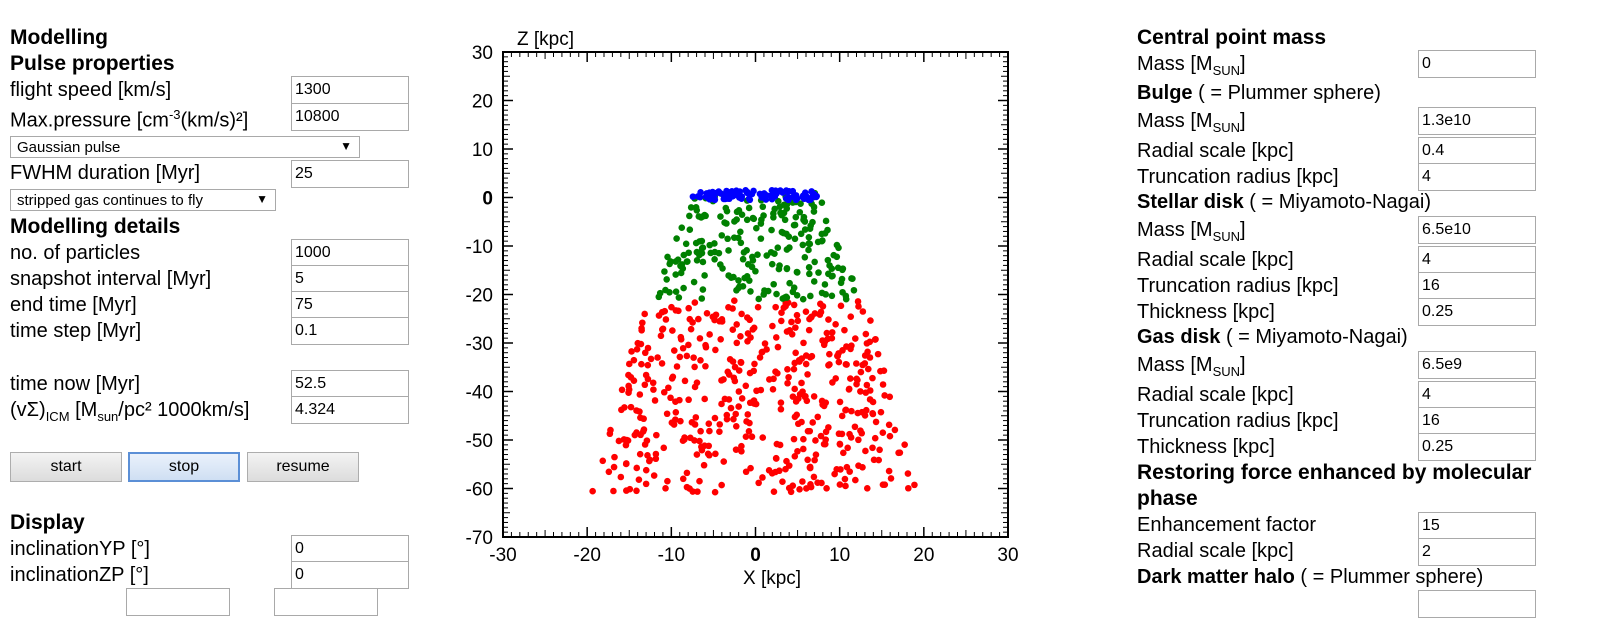 This screenshot has width=1600, height=618. What do you see at coordinates (129, 411) in the screenshot?
I see `vsigma-label: (vΣ)ICM [Msun/pc² 1000km/s]` at bounding box center [129, 411].